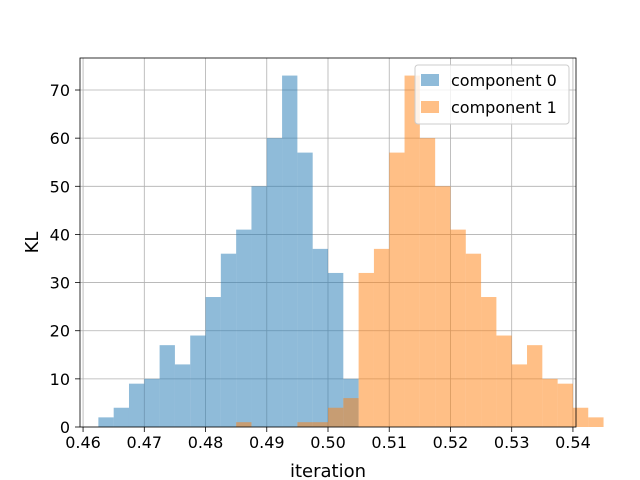  Describe the element at coordinates (144, 442) in the screenshot. I see `x-tick-label: 0.47` at that location.